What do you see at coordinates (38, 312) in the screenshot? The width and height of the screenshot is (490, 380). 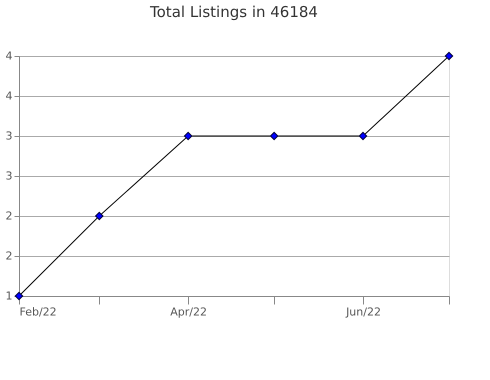 I see `x-tick-label: Feb/22` at bounding box center [38, 312].